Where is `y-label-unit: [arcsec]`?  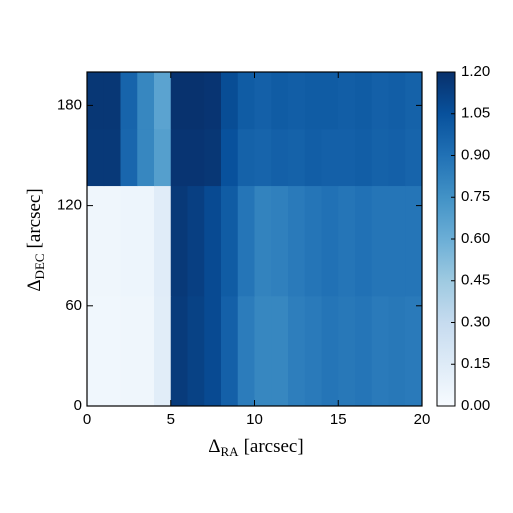 y-label-unit: [arcsec] is located at coordinates (34, 218).